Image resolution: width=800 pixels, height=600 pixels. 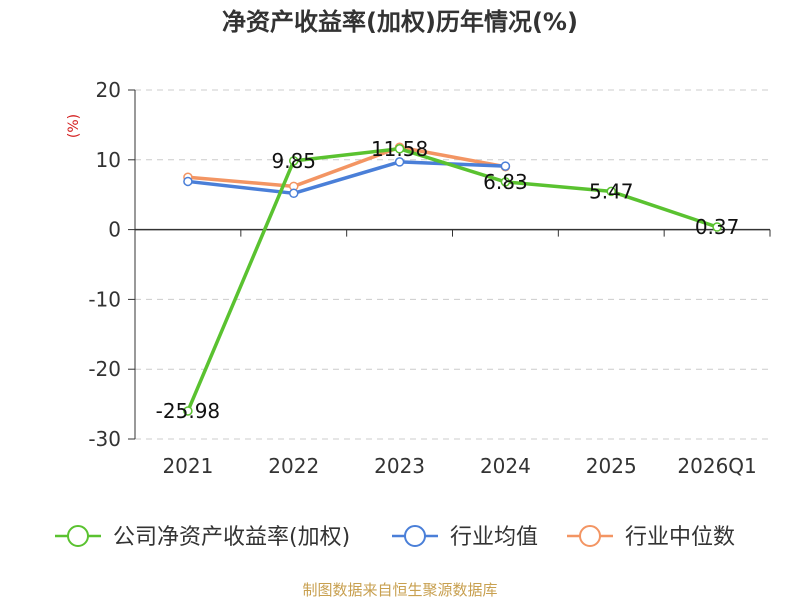 What do you see at coordinates (104, 439) in the screenshot?
I see `y-tick-label: -30` at bounding box center [104, 439].